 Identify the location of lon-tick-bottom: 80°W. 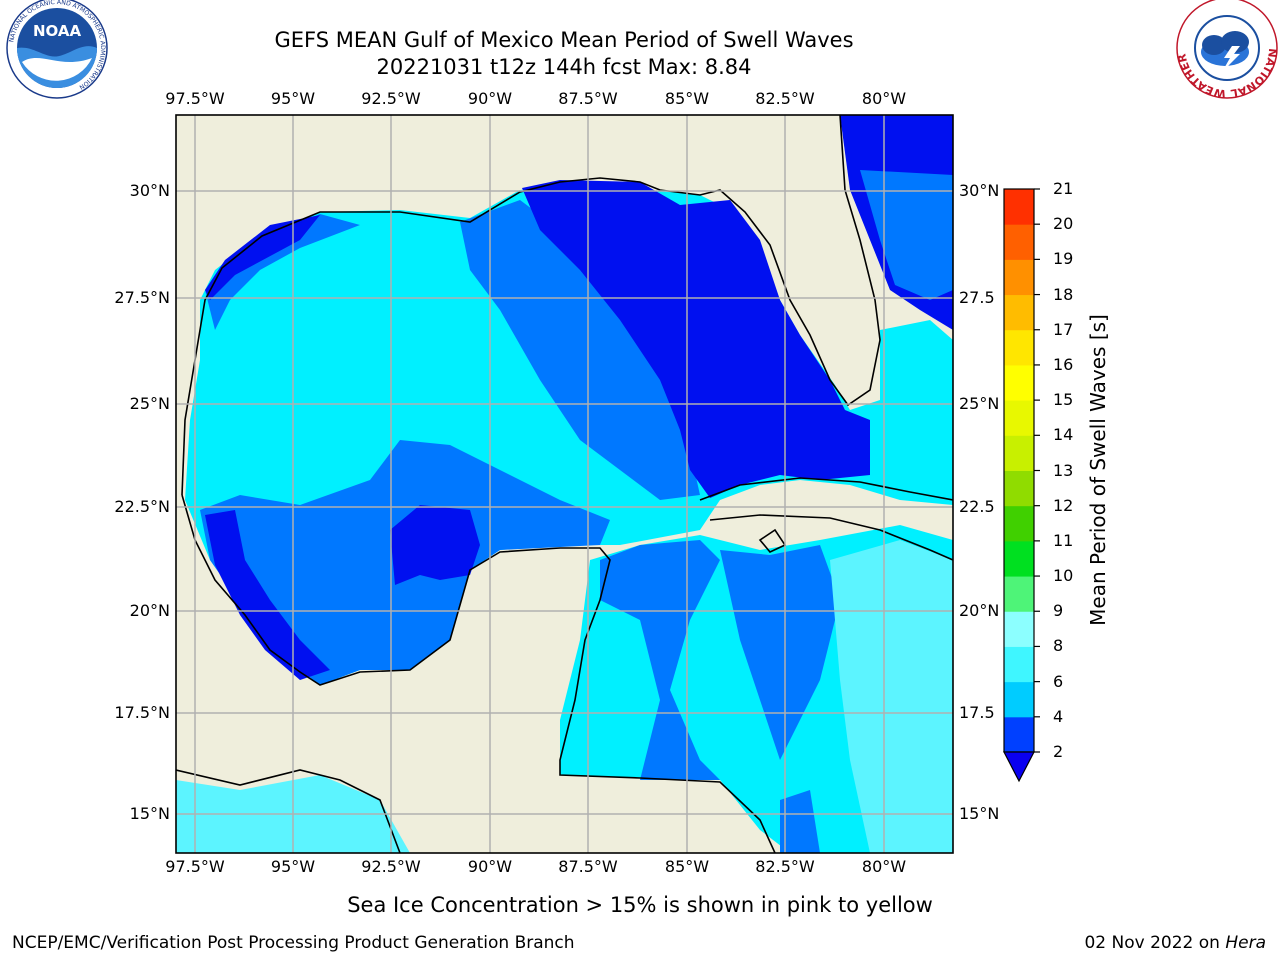
(884, 866).